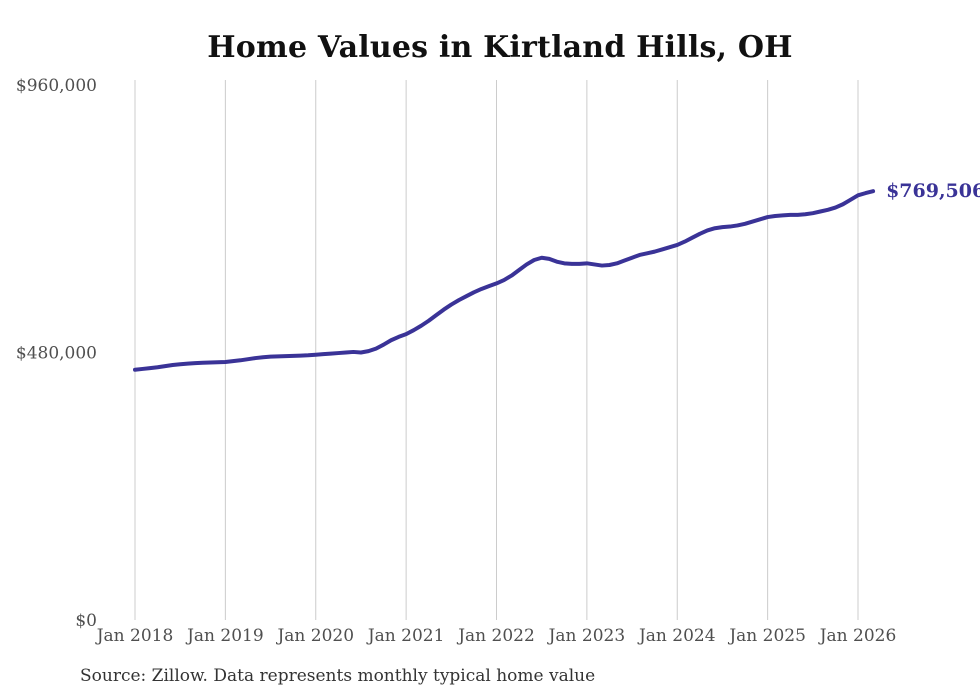 The image size is (980, 699). Describe the element at coordinates (405, 636) in the screenshot. I see `x-tick-label: Jan 2021` at that location.